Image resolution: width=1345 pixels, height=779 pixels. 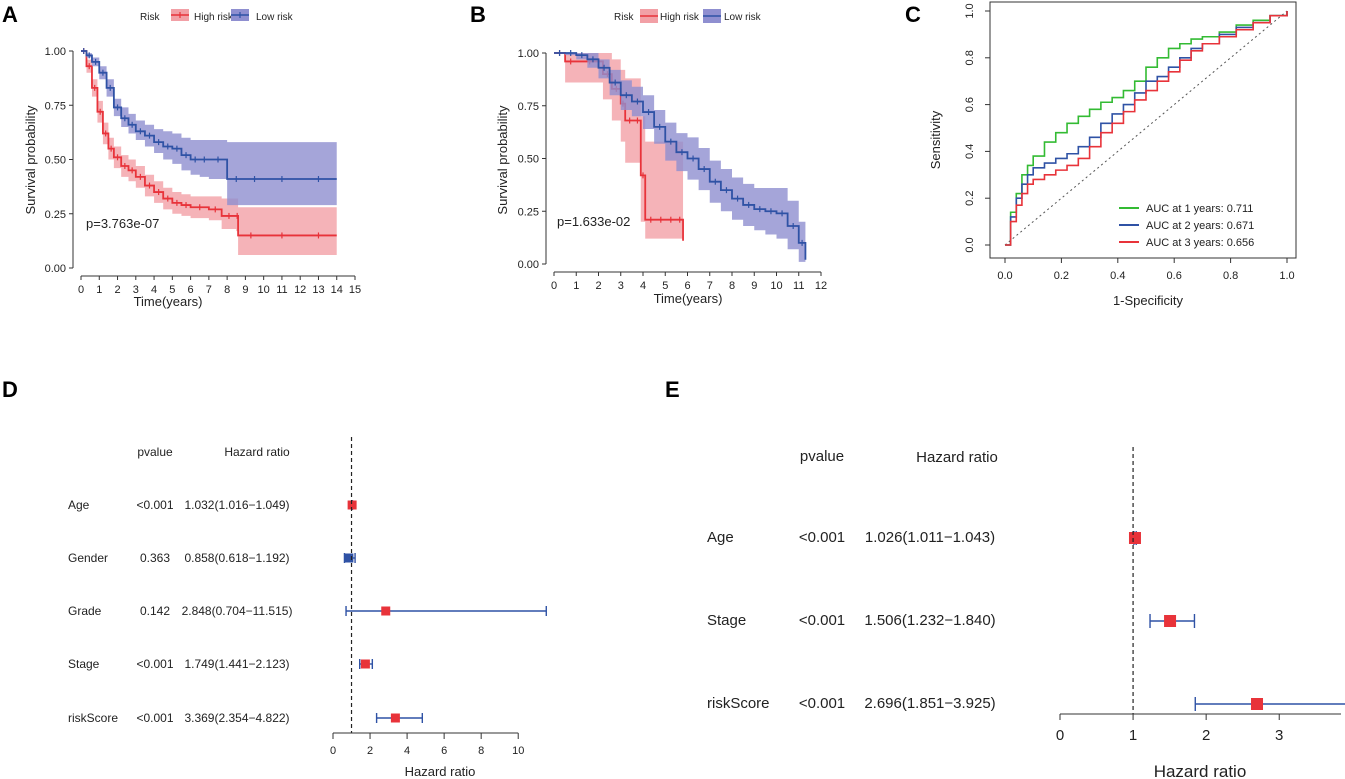 I want to click on xlabel-c: 1-Specificity, so click(x=1148, y=300).